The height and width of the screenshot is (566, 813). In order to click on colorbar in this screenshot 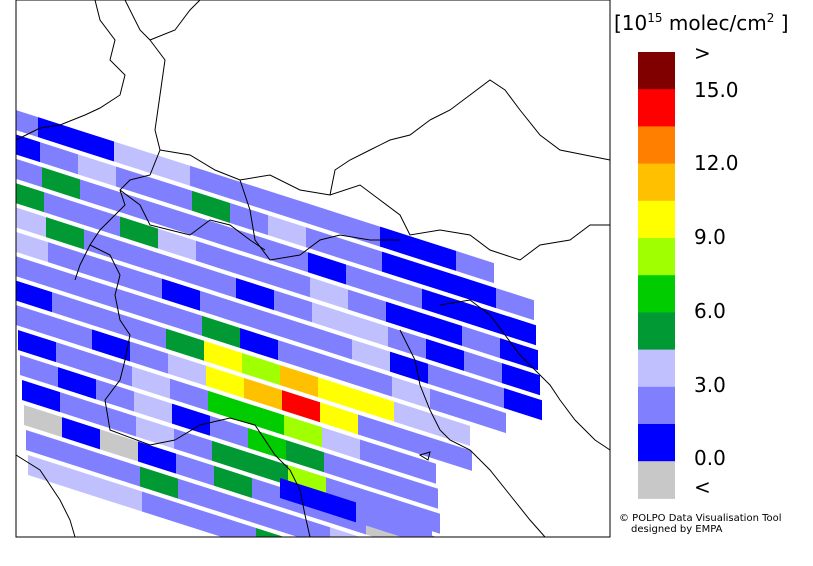, I will do `click(656, 275)`.